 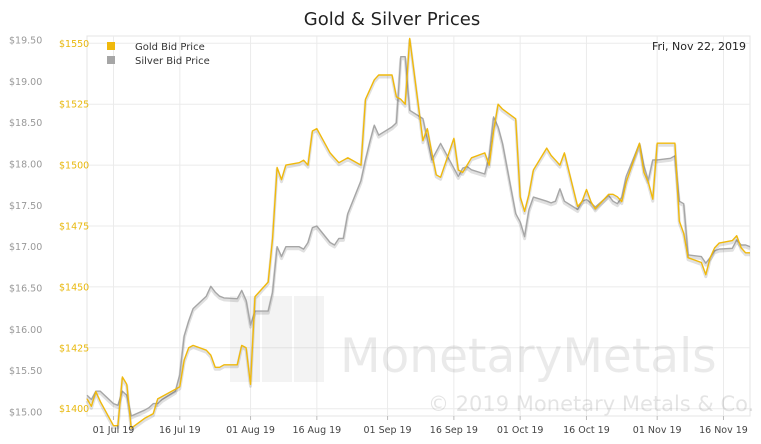 I want to click on legend-label-gold: Gold Bid Price, so click(x=170, y=47).